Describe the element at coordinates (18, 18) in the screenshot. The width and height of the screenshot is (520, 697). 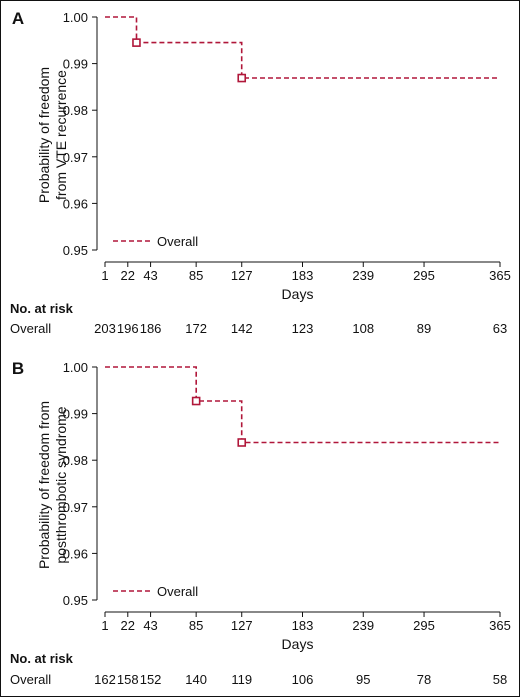
I see `panel-label: A` at that location.